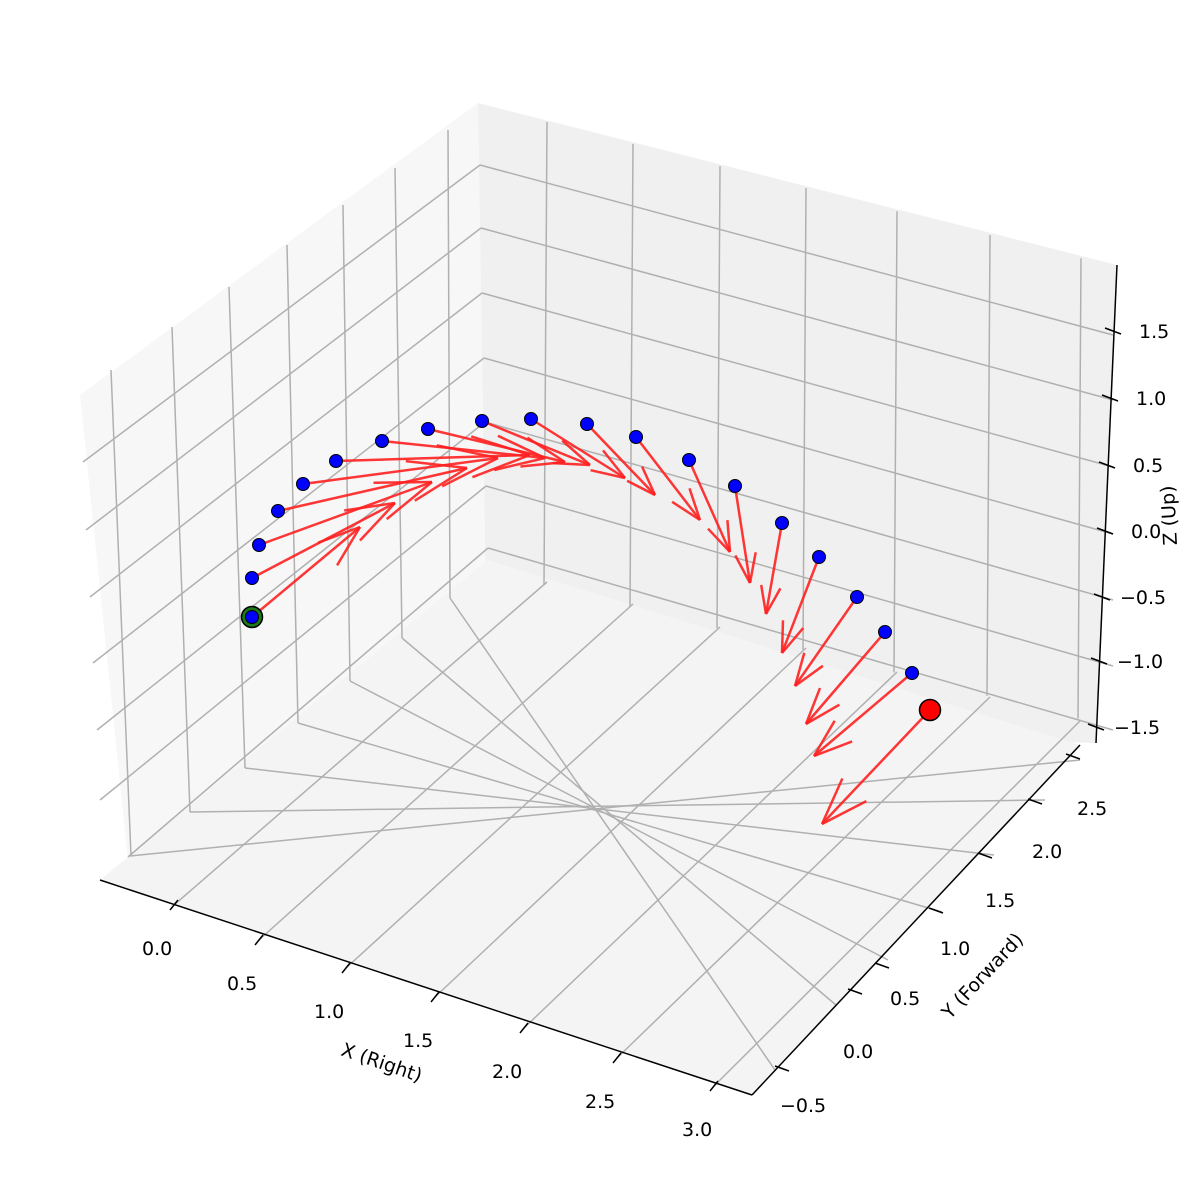 The height and width of the screenshot is (1185, 1185). What do you see at coordinates (1151, 399) in the screenshot?
I see `z-tick-label: 1.0` at bounding box center [1151, 399].